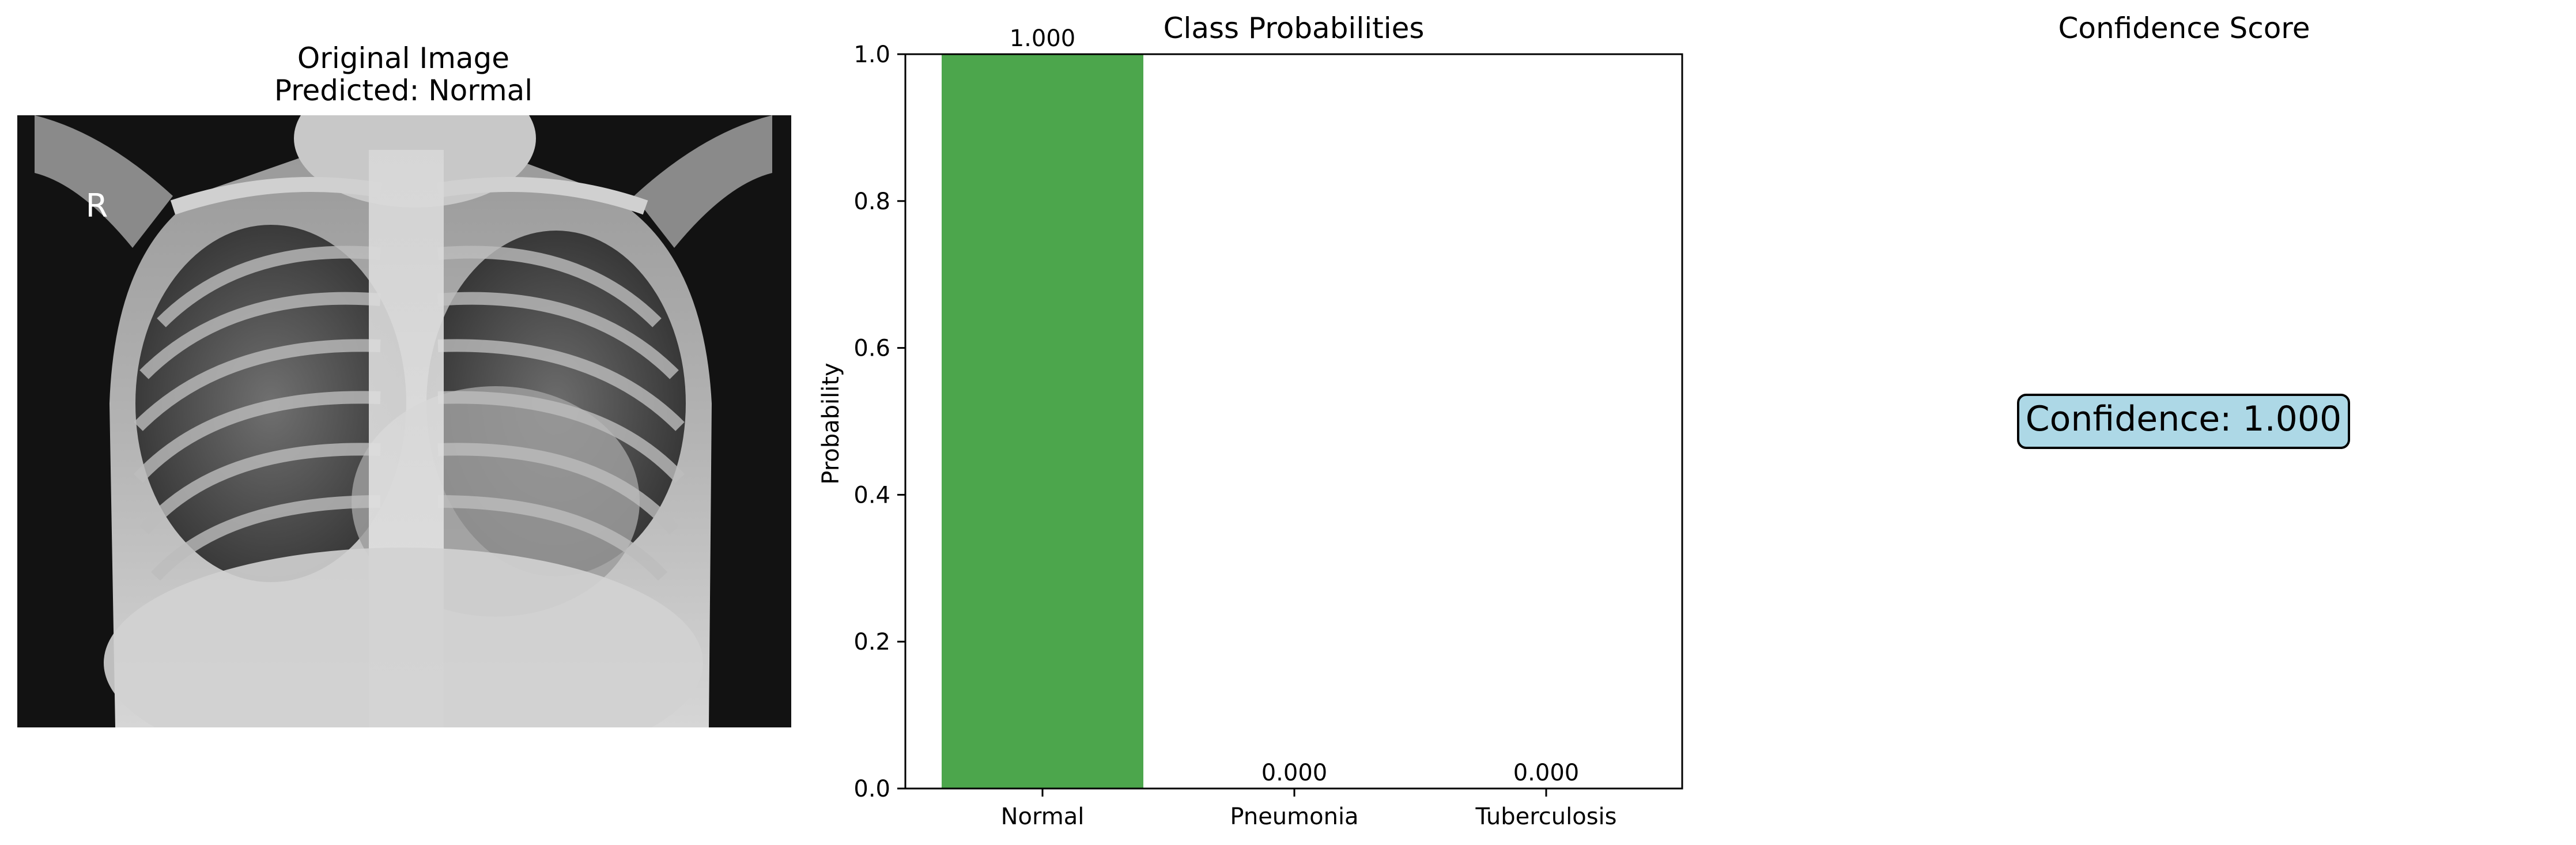 The image size is (2576, 845). What do you see at coordinates (1546, 773) in the screenshot?
I see `value-label-tuberculosis: 0.000` at bounding box center [1546, 773].